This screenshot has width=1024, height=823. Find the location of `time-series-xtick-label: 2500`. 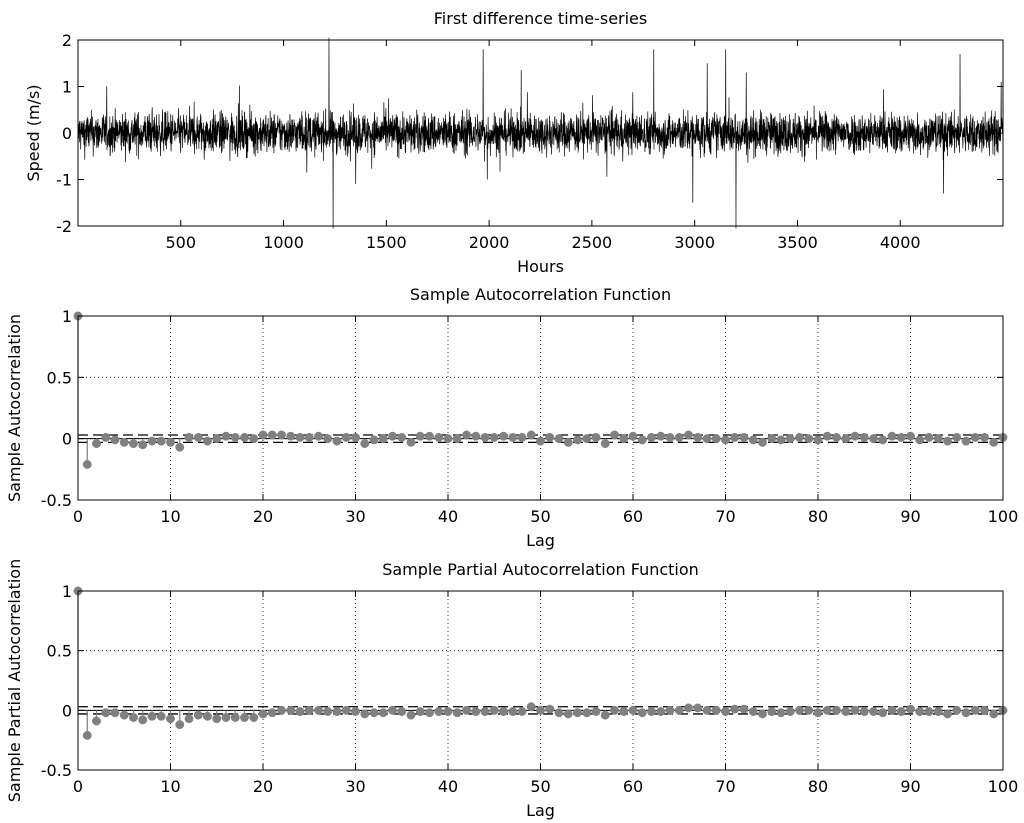

time-series-xtick-label: 2500 is located at coordinates (592, 242).